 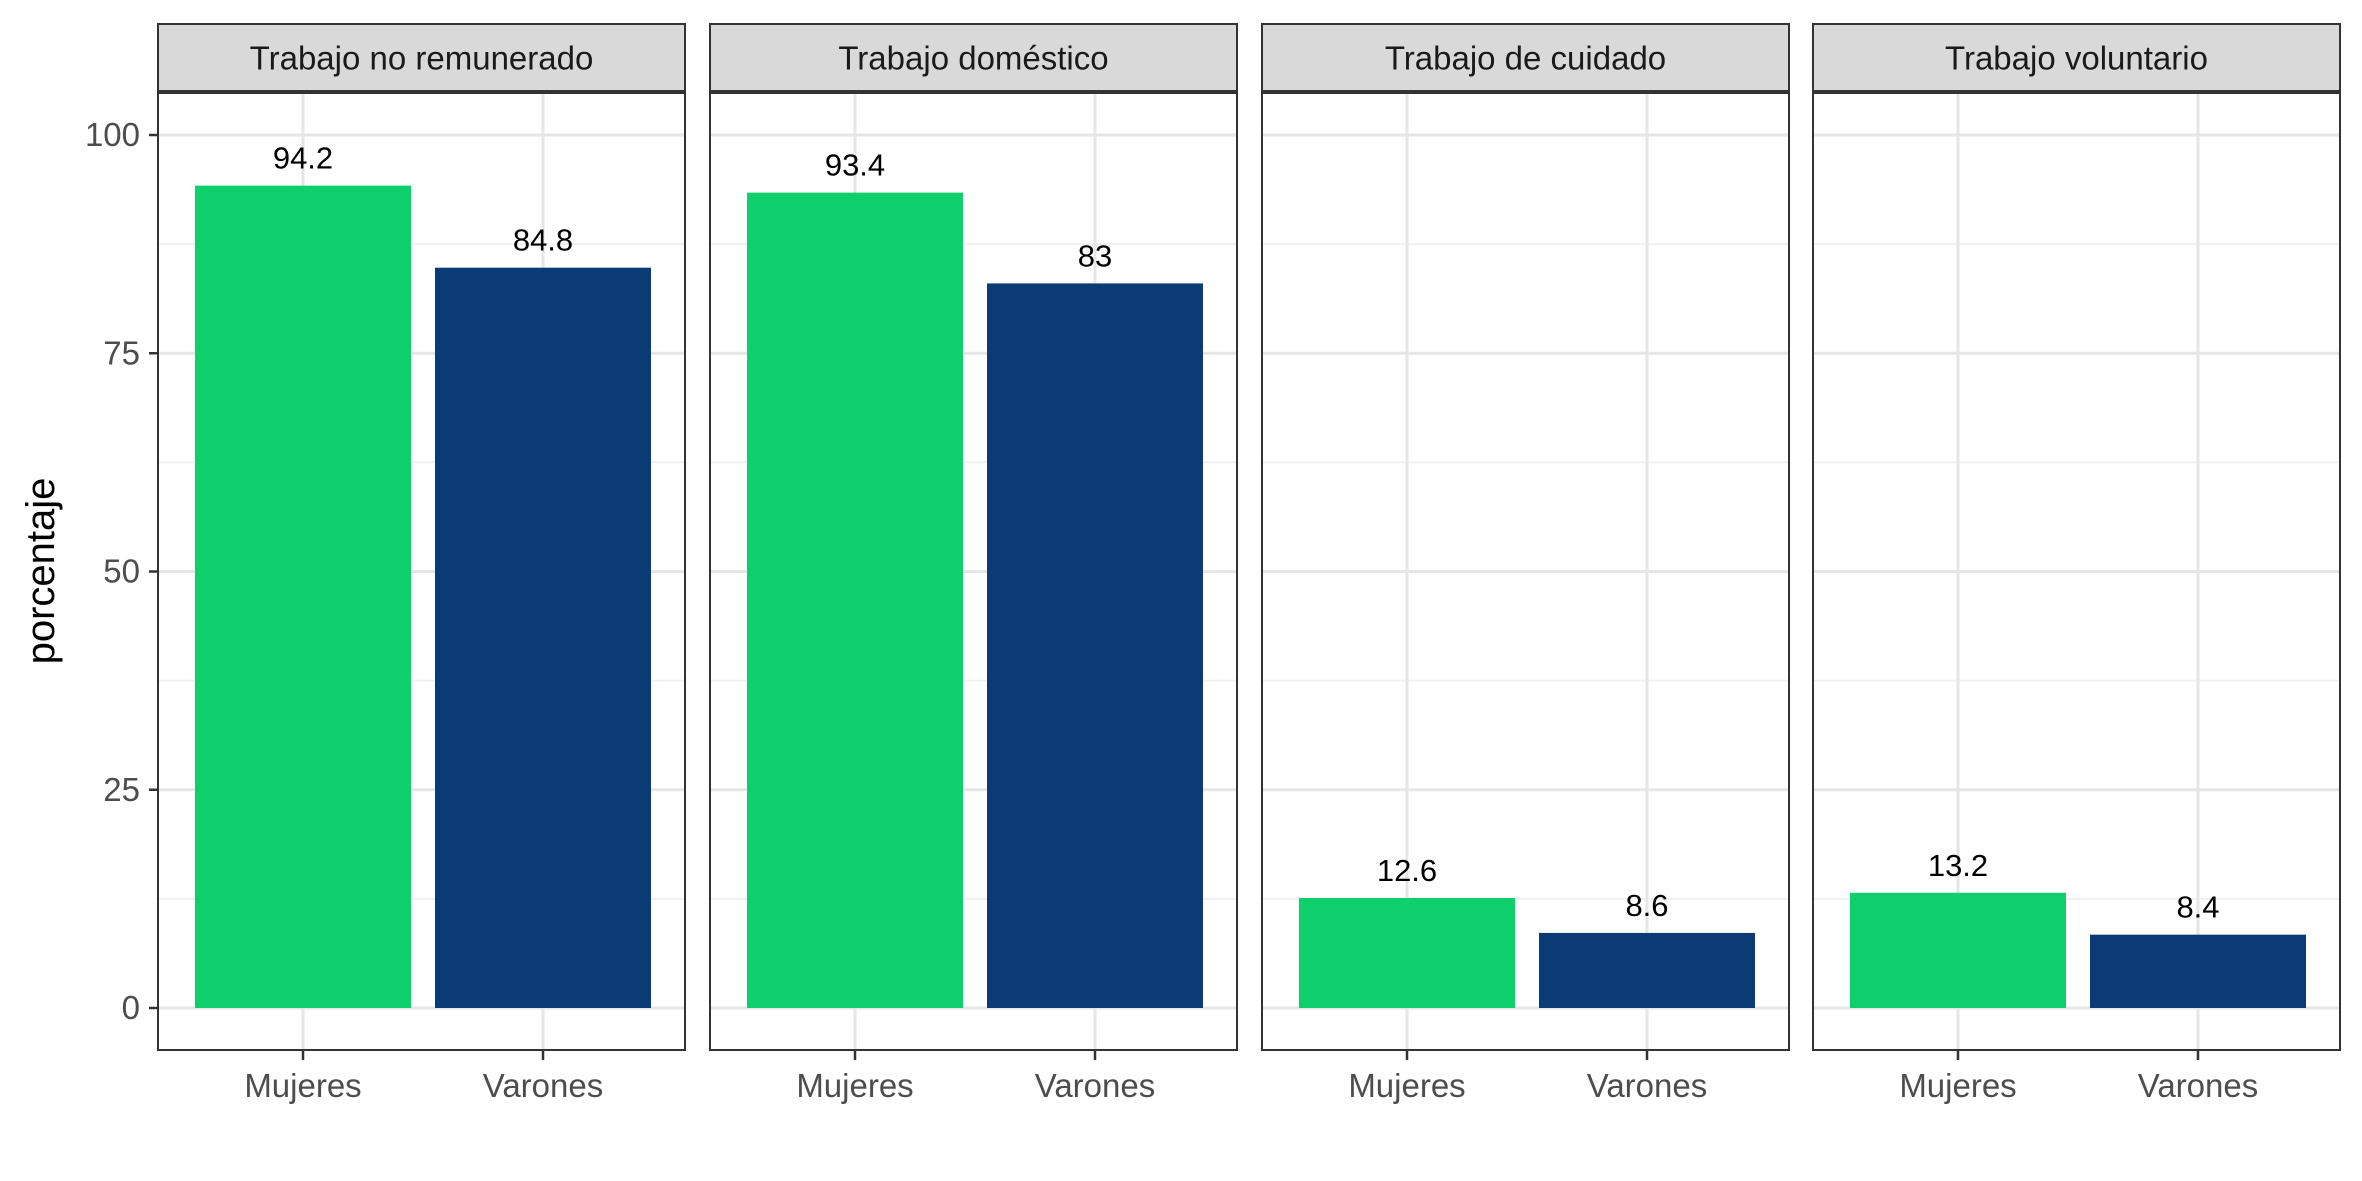 I want to click on facet-title: Trabajo de cuidado, so click(x=1525, y=58).